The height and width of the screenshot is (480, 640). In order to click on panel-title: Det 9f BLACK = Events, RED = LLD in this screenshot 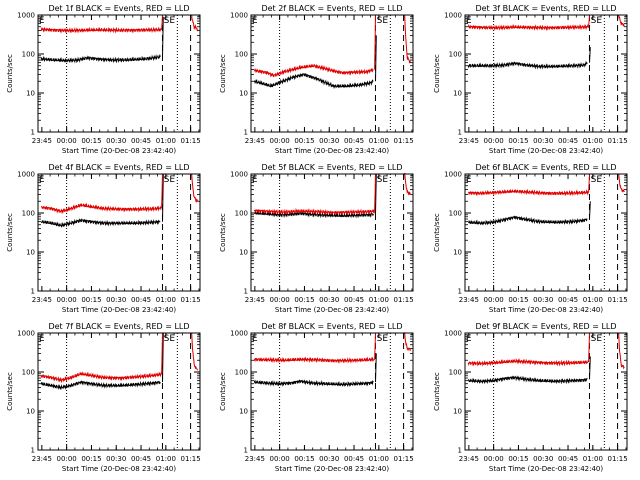, I will do `click(545, 326)`.